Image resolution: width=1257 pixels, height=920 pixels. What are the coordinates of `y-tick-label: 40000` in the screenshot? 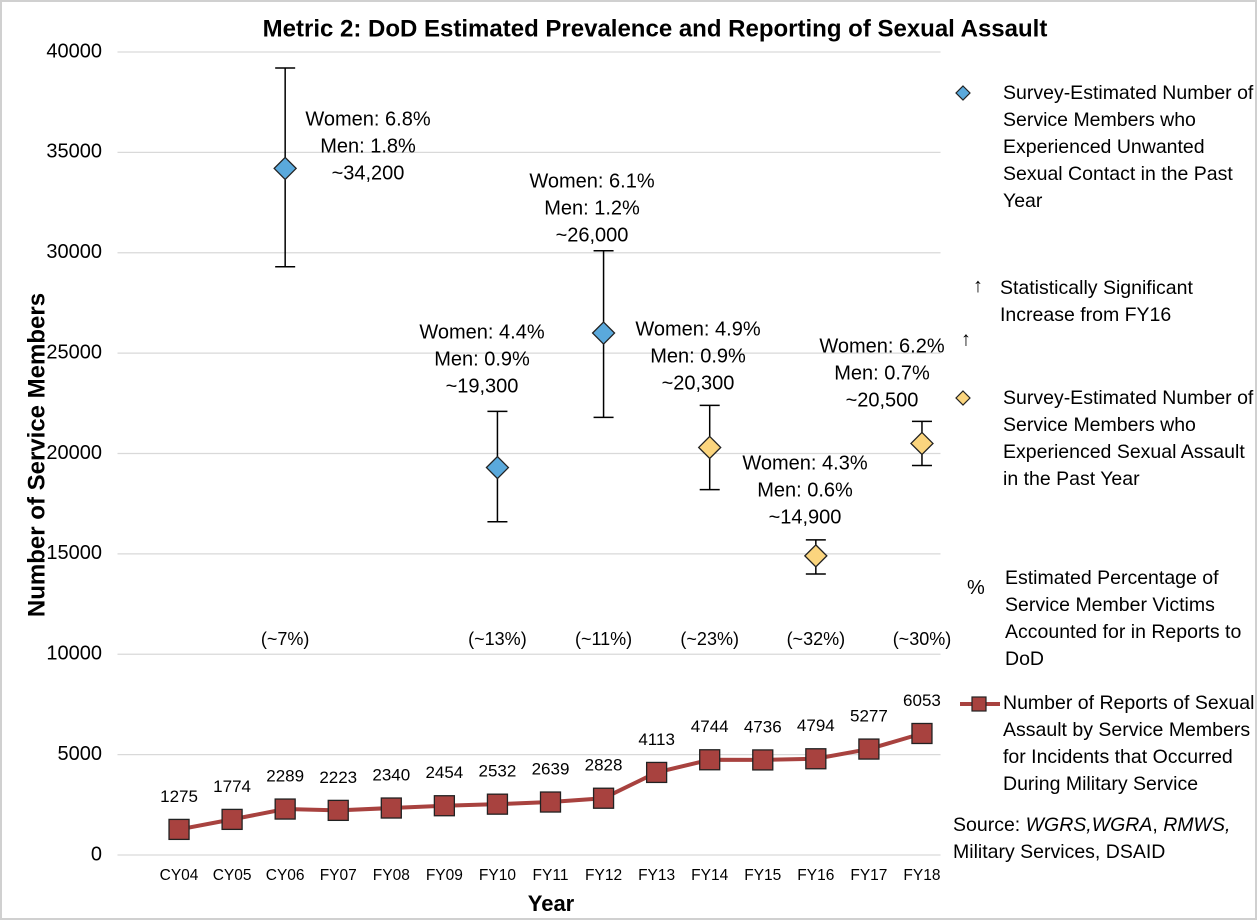 It's located at (74, 51).